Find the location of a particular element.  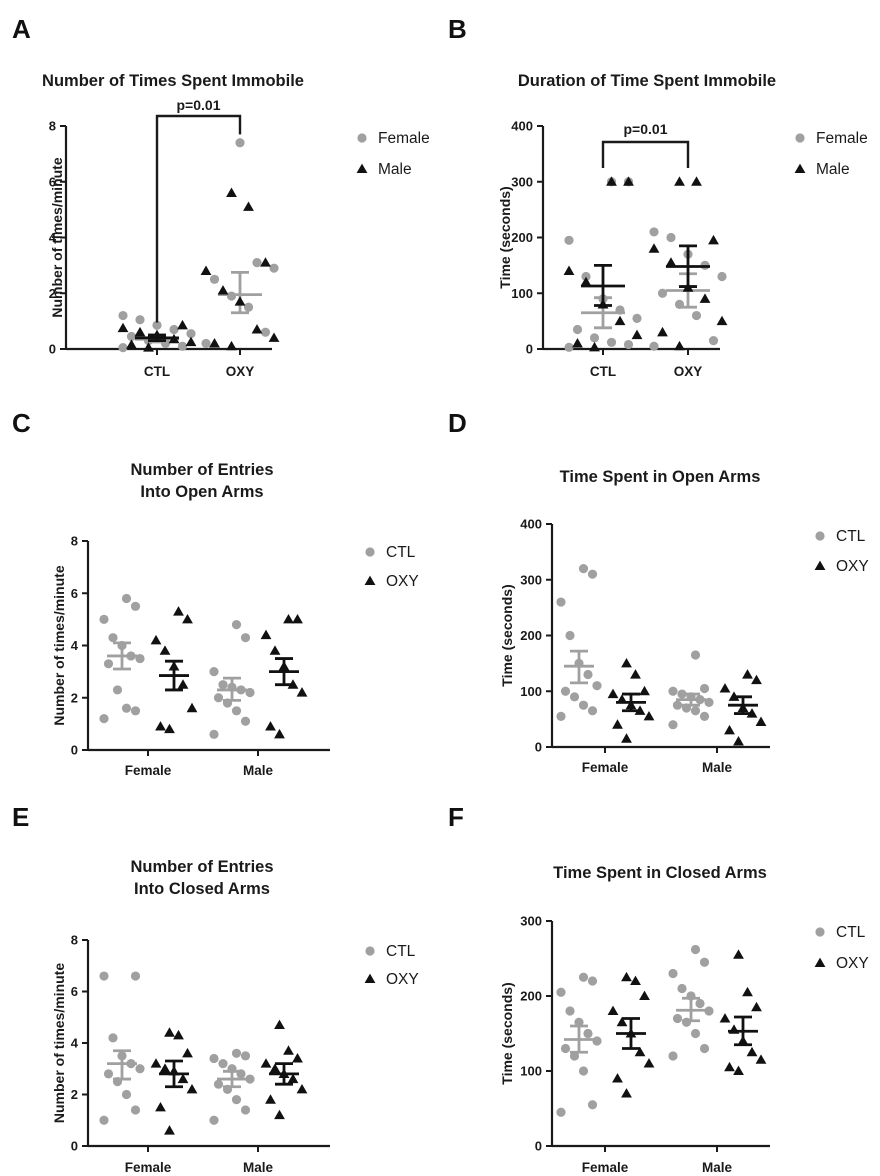

panel-e-y-tick-label: 6 is located at coordinates (74, 991).